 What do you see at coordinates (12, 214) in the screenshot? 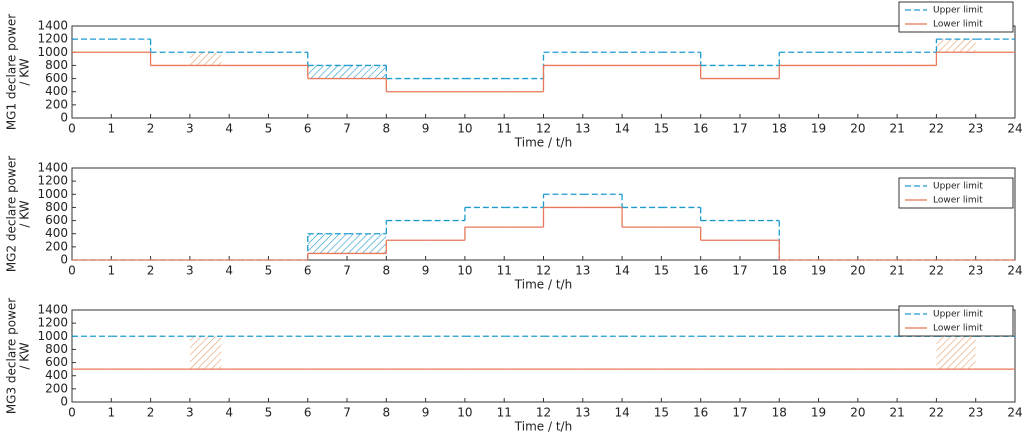
I see `y-axis-label: MG2 declare power` at bounding box center [12, 214].